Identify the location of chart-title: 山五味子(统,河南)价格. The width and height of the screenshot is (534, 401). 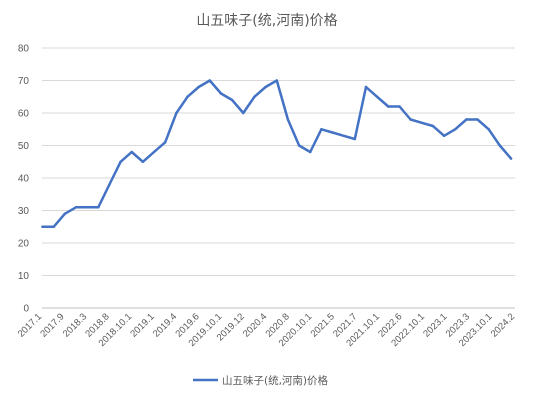
(266, 21).